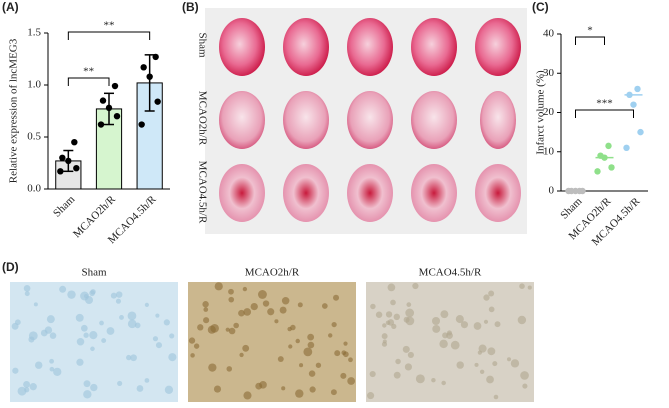  Describe the element at coordinates (549, 112) in the screenshot. I see `y-tick-label: 20` at that location.